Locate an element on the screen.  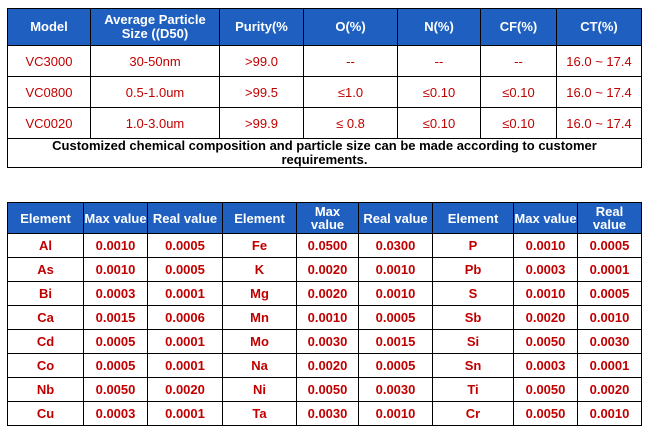
element-cell: Pb is located at coordinates (473, 269).